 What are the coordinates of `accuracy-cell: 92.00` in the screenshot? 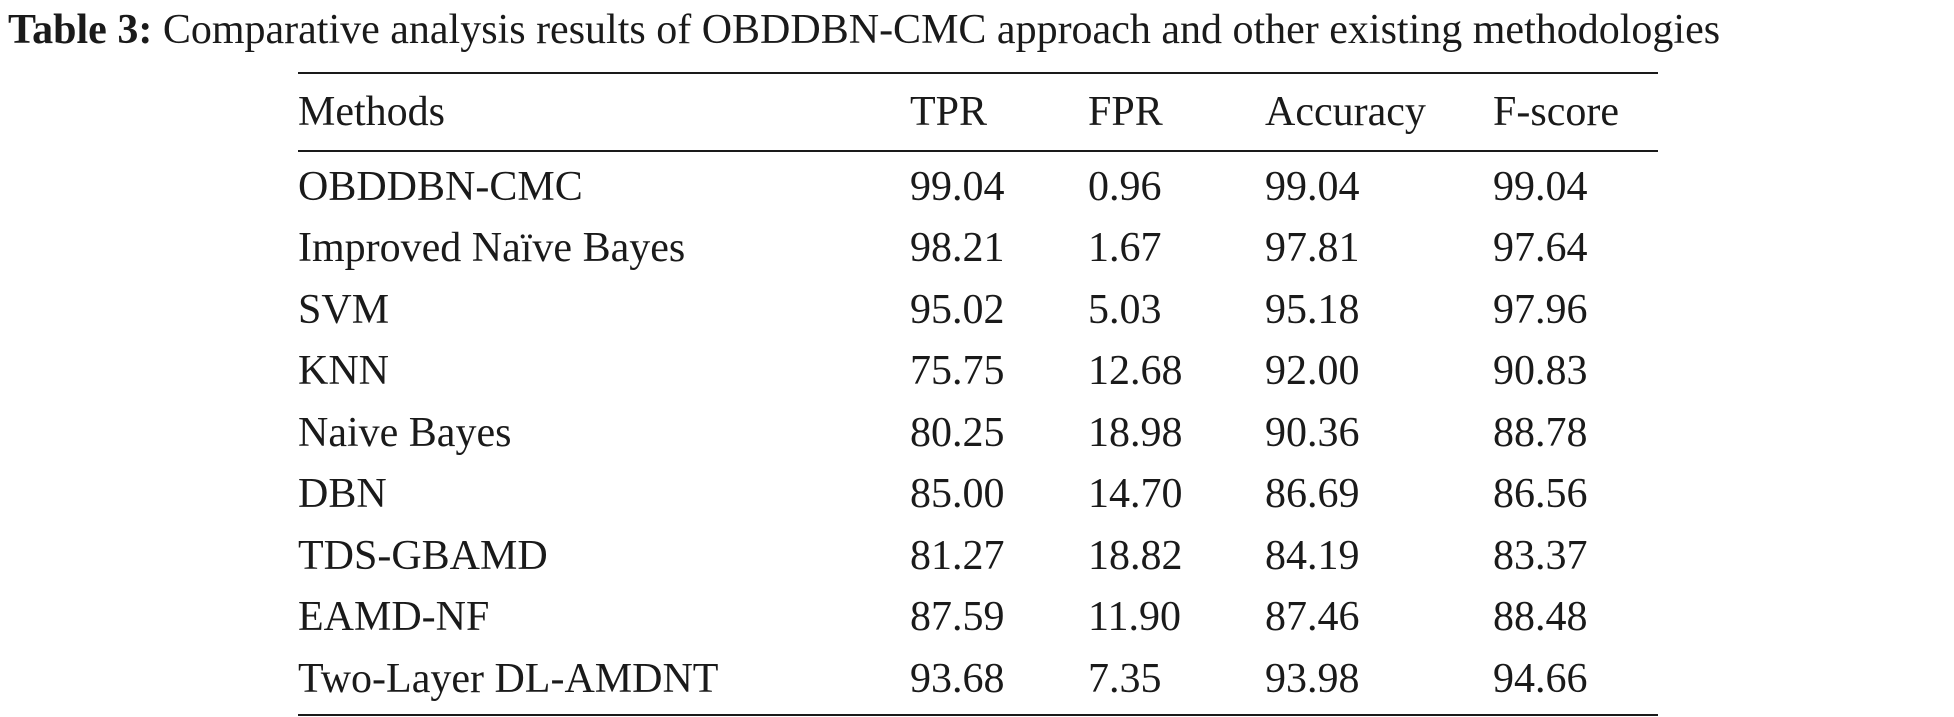 It's located at (1312, 371).